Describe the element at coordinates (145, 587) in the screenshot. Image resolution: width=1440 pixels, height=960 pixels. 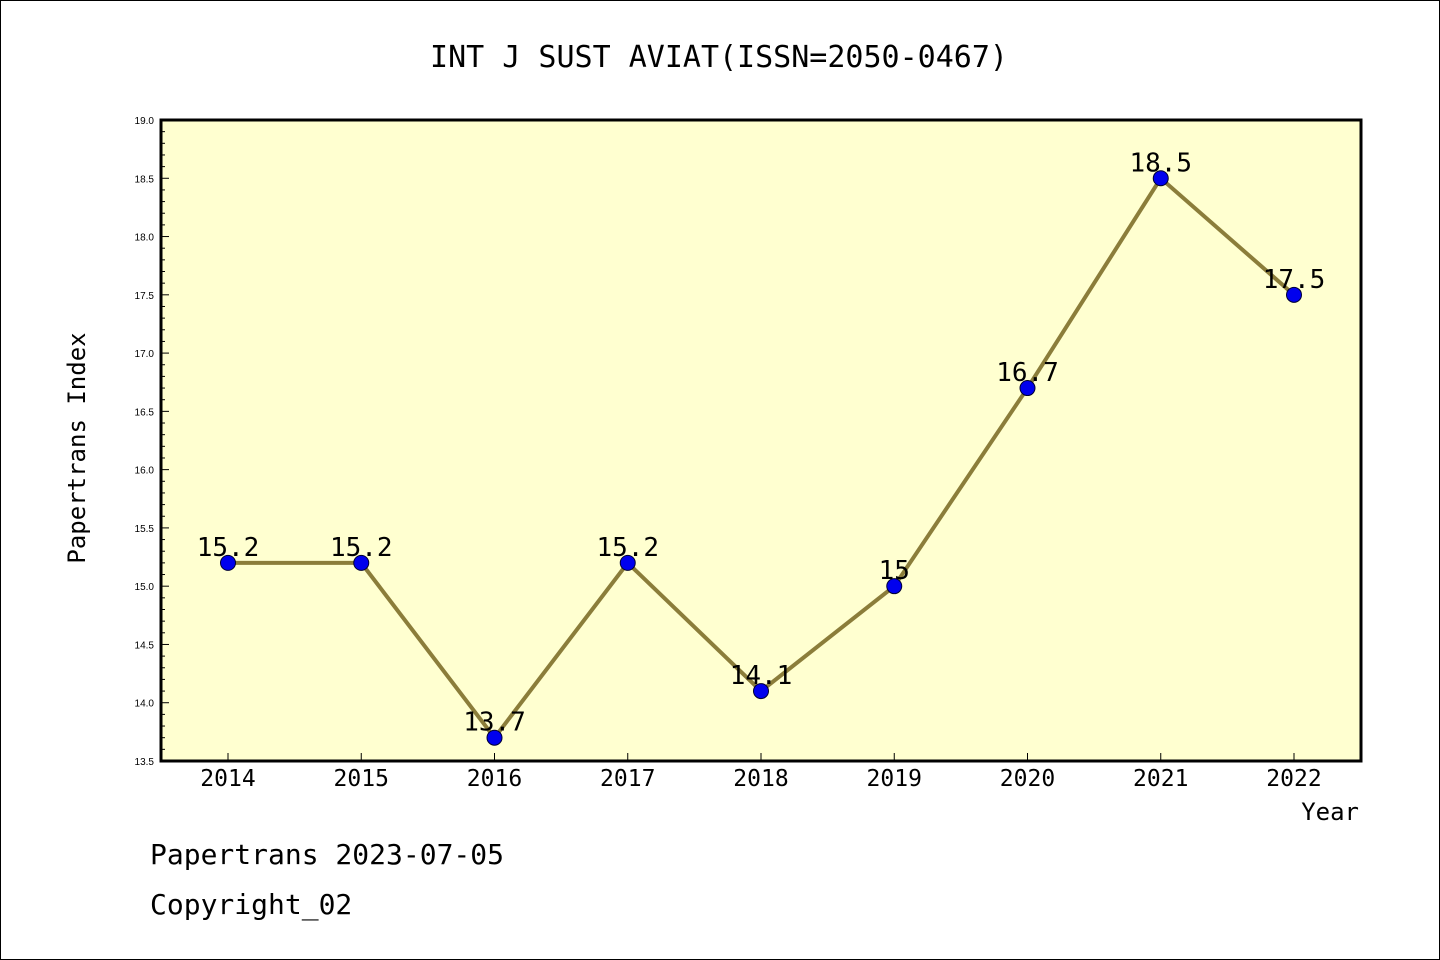
I see `y-tick-label: 15.0` at that location.